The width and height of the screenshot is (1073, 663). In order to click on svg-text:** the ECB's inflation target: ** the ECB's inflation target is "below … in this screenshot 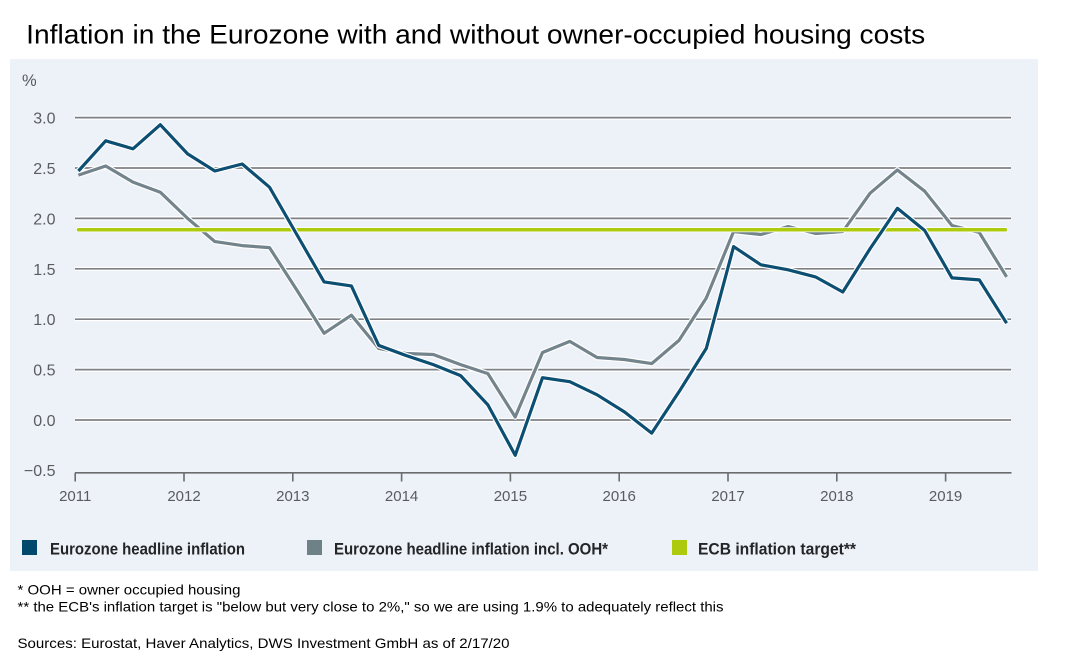, I will do `click(371, 607)`.